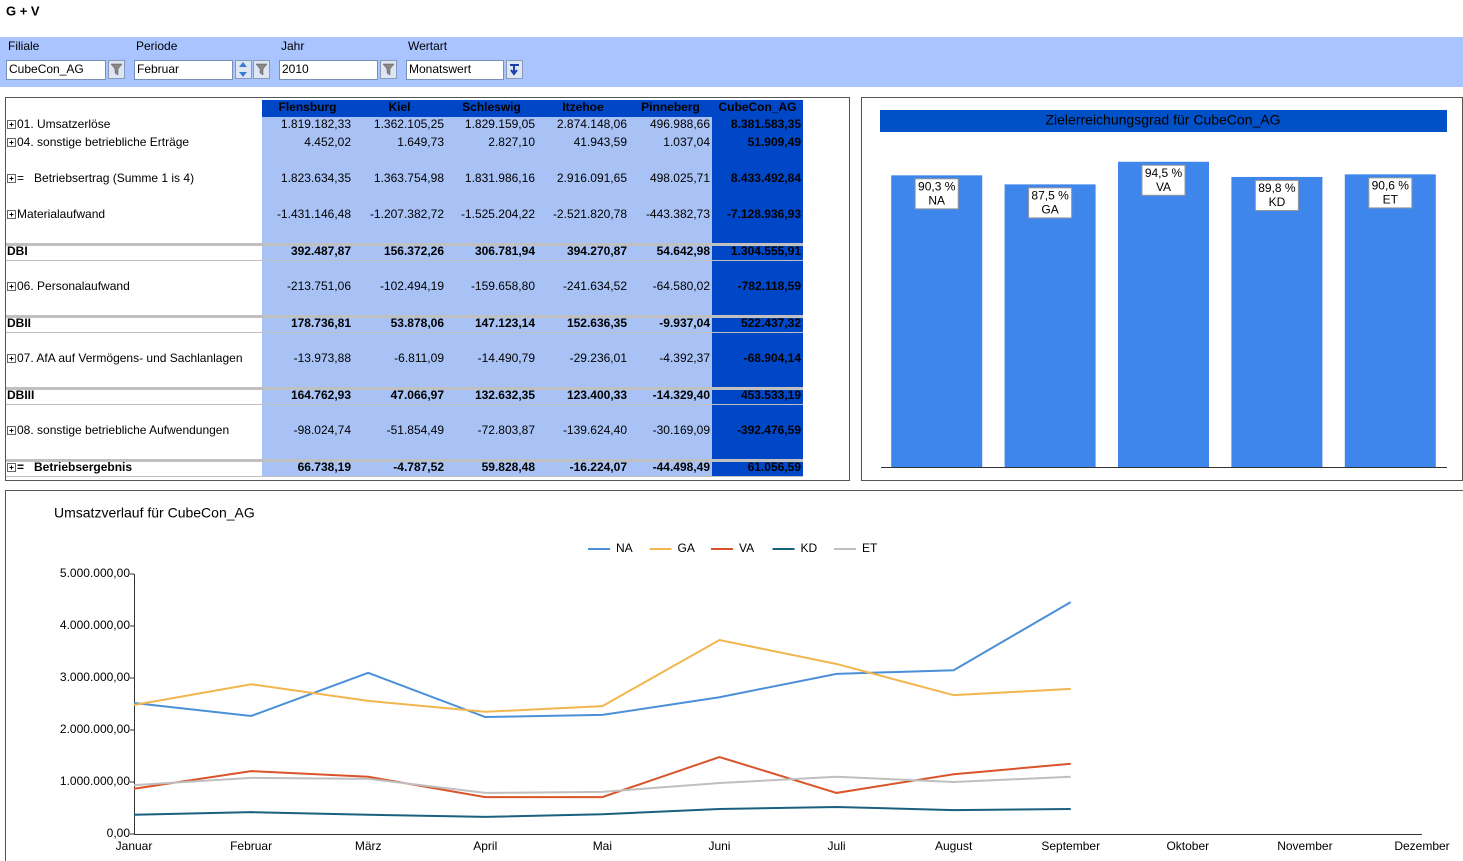  I want to click on cell: -443.382,73, so click(678, 214).